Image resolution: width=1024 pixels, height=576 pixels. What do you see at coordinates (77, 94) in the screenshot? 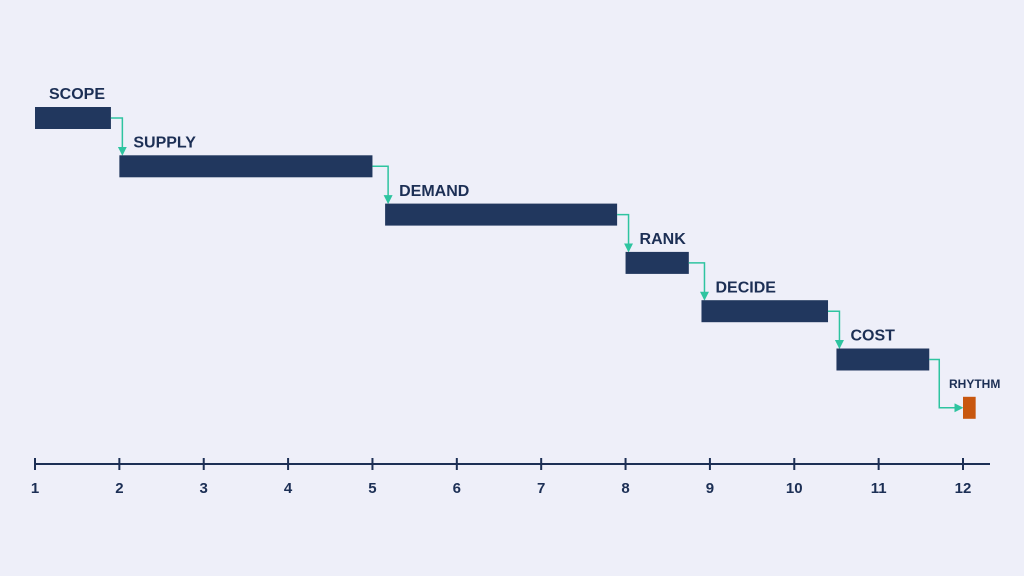
I see `task-label: SCOPE` at bounding box center [77, 94].